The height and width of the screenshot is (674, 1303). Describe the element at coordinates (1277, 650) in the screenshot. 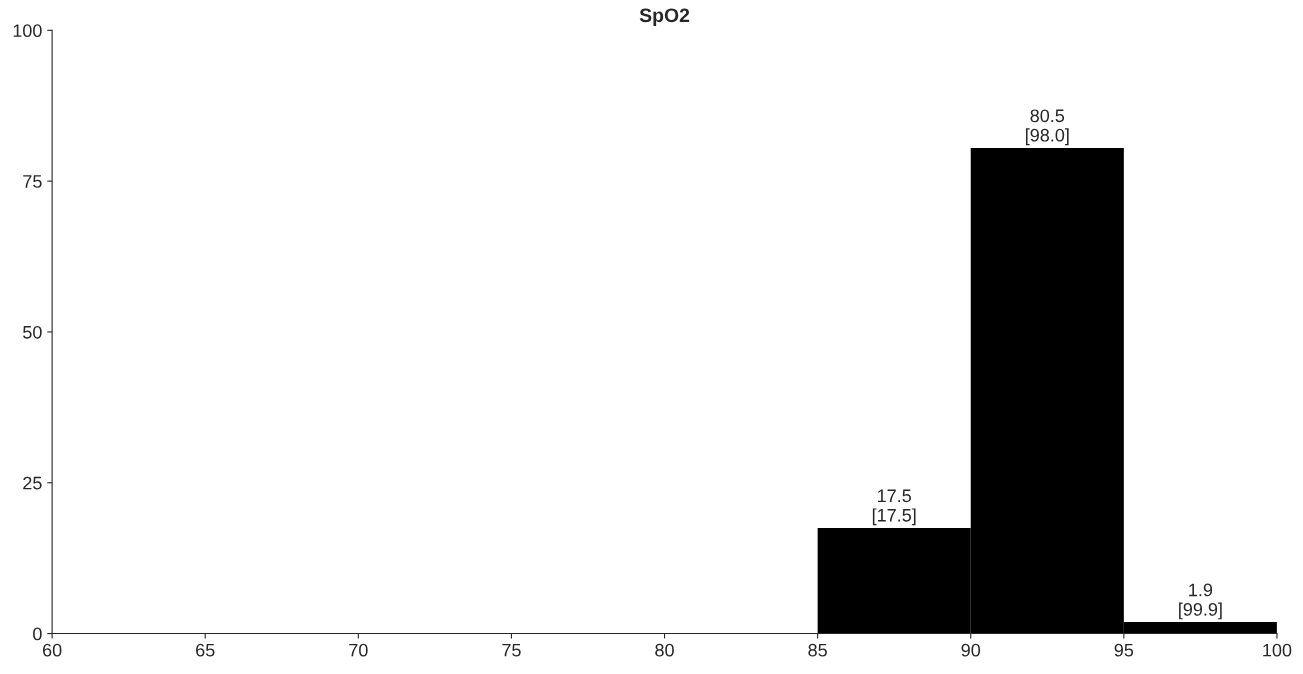

I see `x-tick-label: 100` at that location.